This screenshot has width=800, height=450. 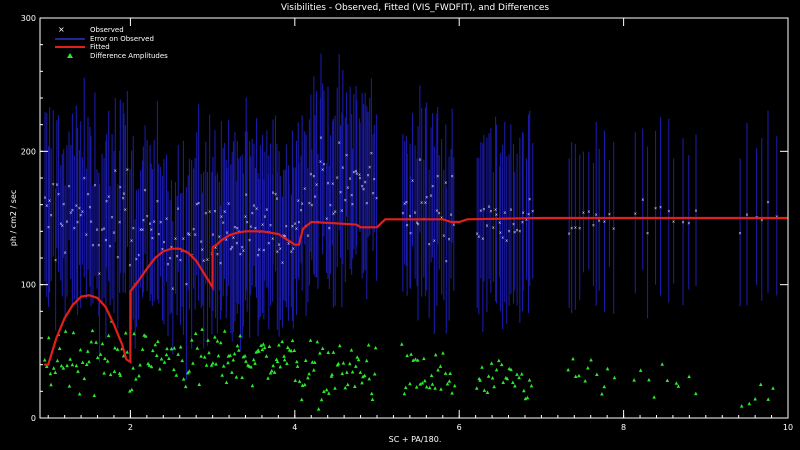 What do you see at coordinates (415, 439) in the screenshot?
I see `x-axis-label: SC + PA/180.` at bounding box center [415, 439].